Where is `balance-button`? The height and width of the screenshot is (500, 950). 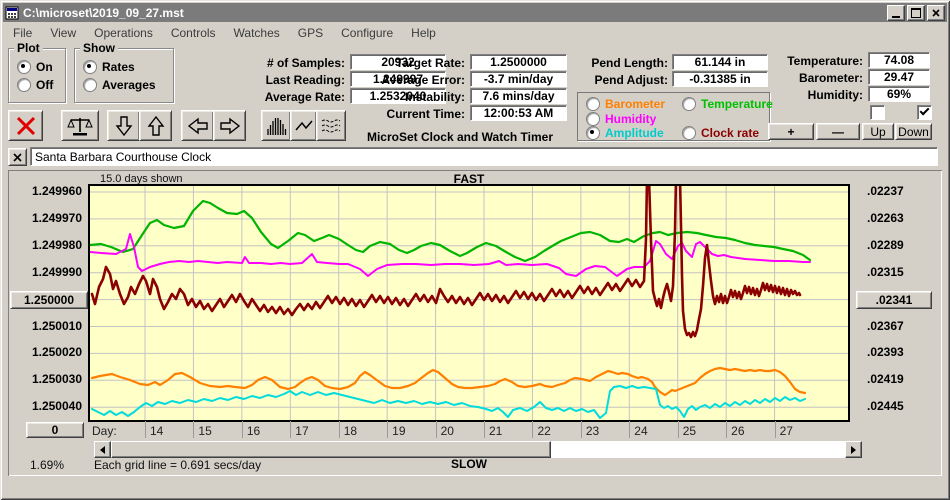
balance-button is located at coordinates (80, 125).